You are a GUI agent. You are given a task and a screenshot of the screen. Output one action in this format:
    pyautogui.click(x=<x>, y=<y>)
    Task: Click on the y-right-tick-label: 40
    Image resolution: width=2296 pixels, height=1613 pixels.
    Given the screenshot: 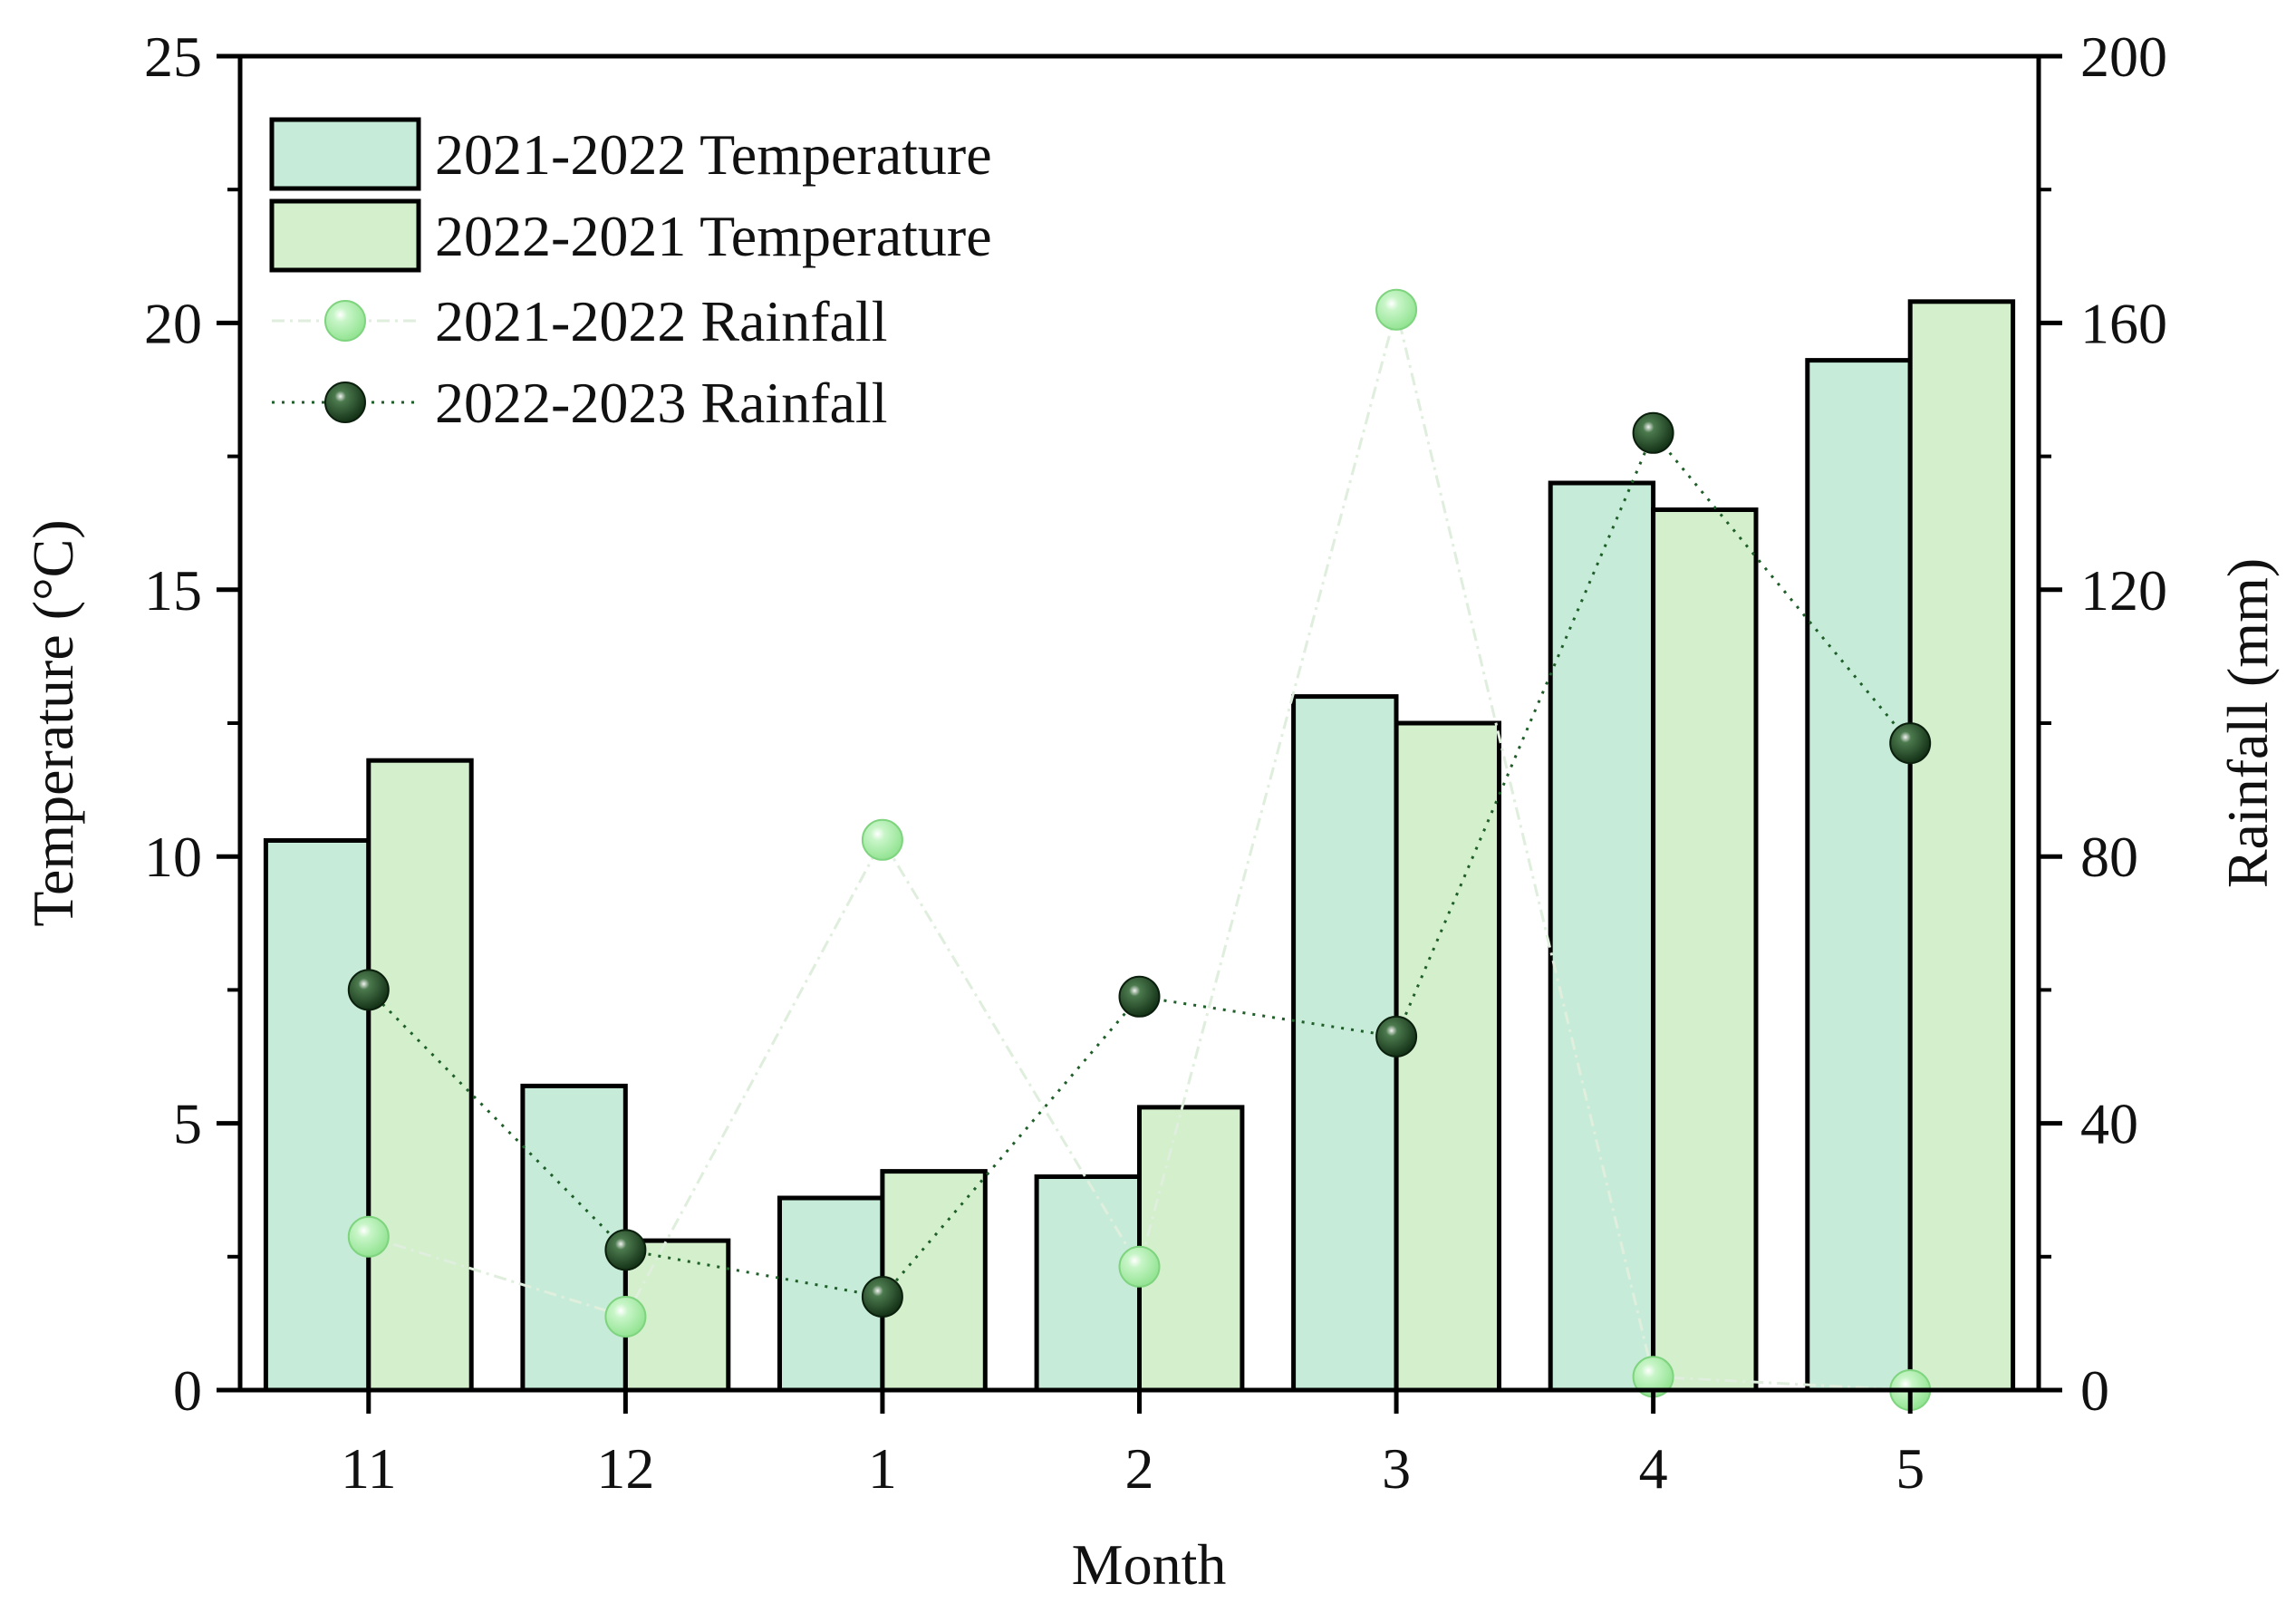 What is the action you would take?
    pyautogui.click(x=2109, y=1124)
    